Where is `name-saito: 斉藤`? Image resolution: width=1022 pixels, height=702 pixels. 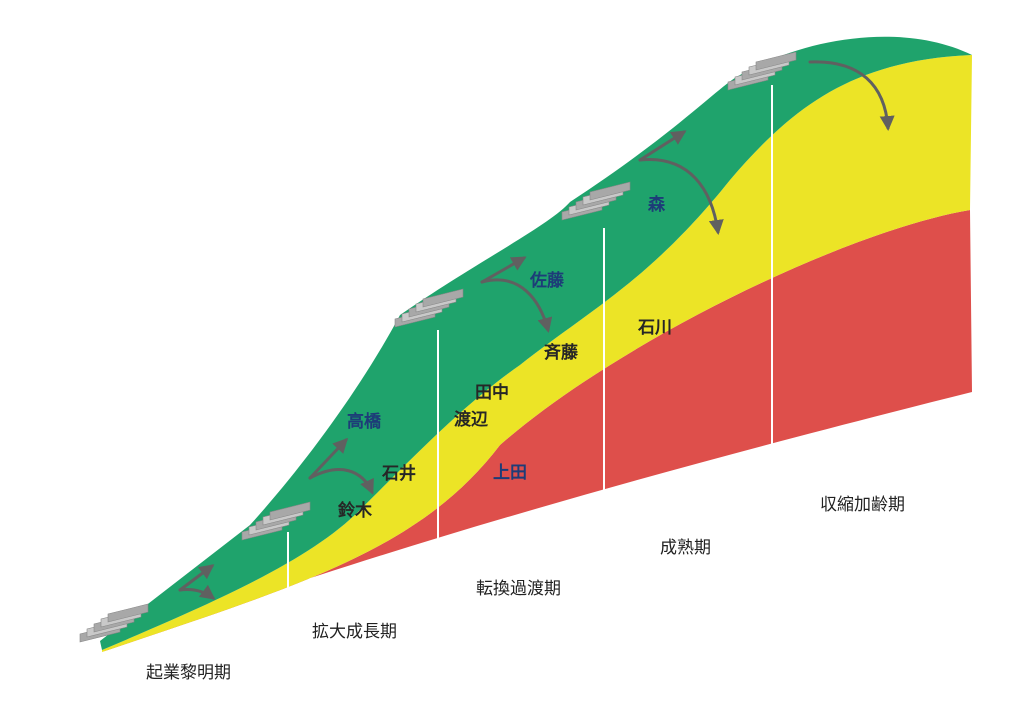
name-saito: 斉藤 is located at coordinates (561, 352).